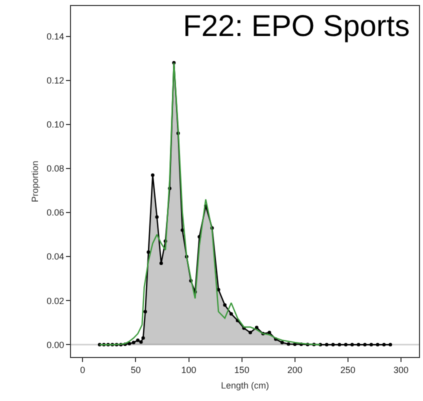 This screenshot has width=423, height=401. What do you see at coordinates (188, 369) in the screenshot?
I see `x-tick-label: 100` at bounding box center [188, 369].